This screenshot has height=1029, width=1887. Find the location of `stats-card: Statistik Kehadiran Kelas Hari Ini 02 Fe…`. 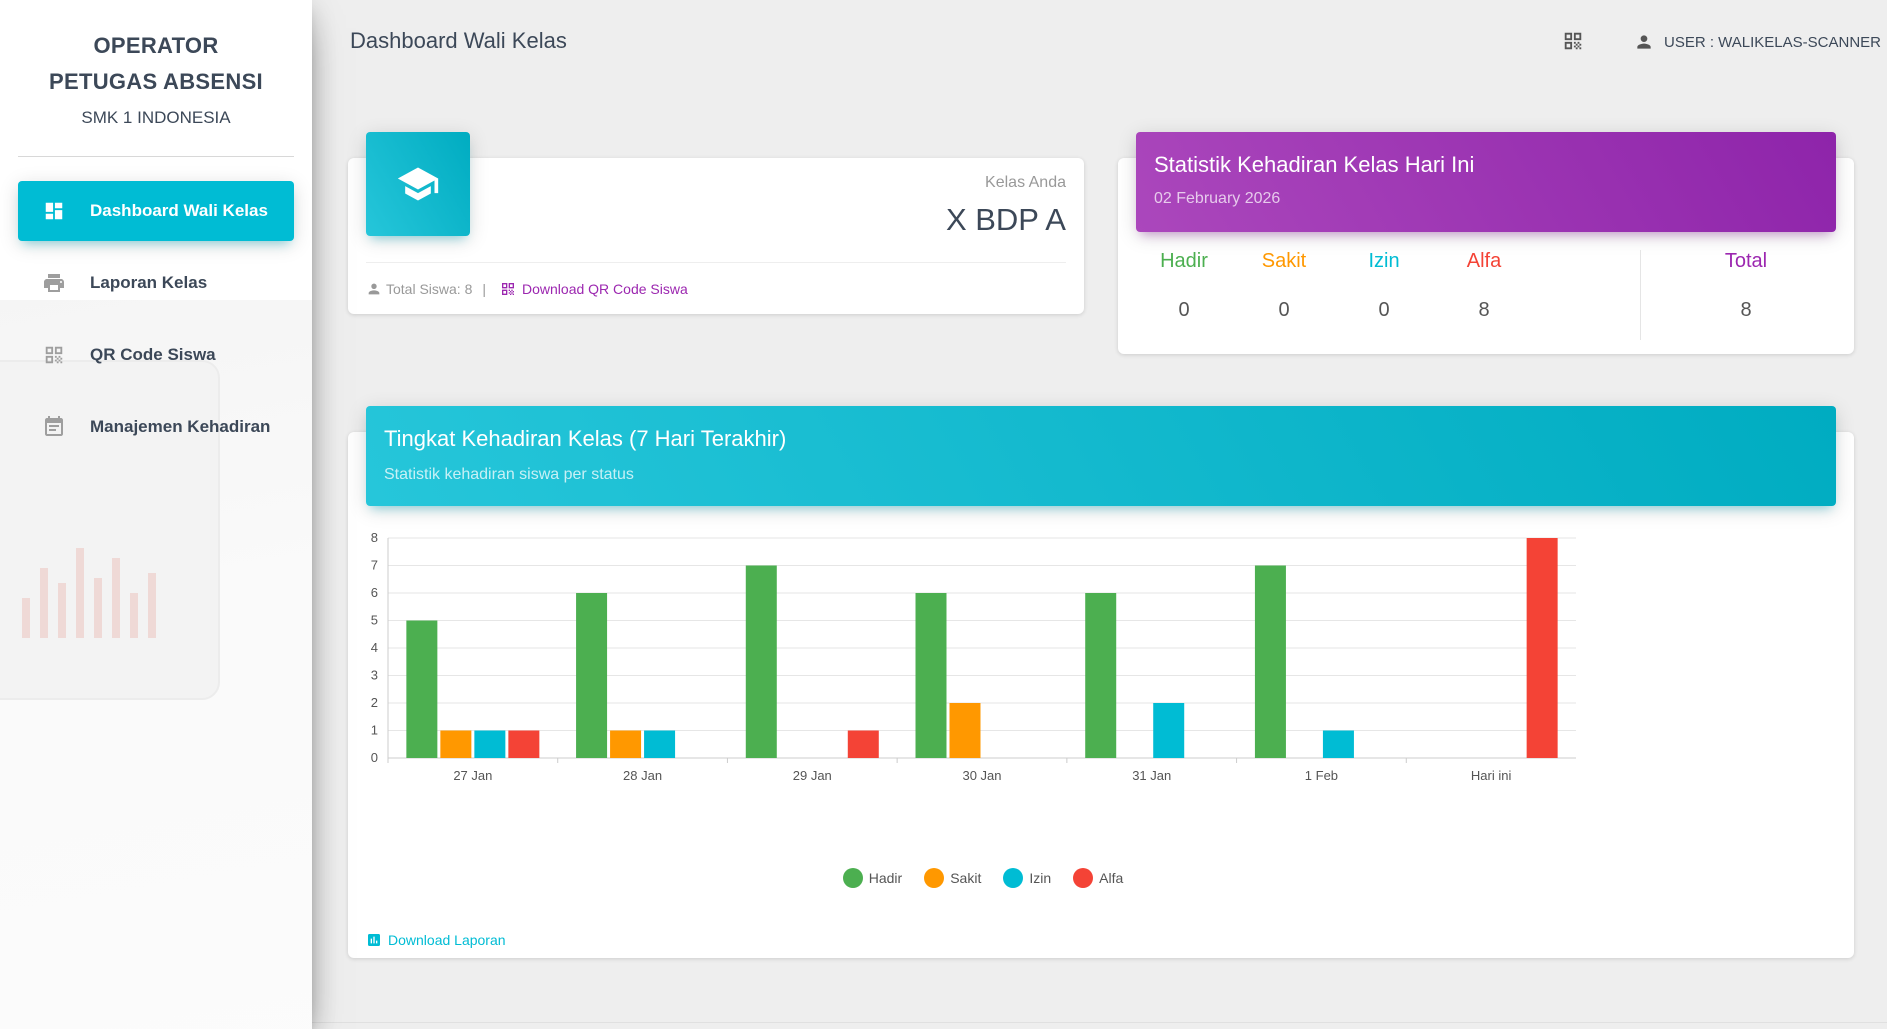

stats-card: Statistik Kehadiran Kelas Hari Ini 02 Fe… is located at coordinates (1486, 243).